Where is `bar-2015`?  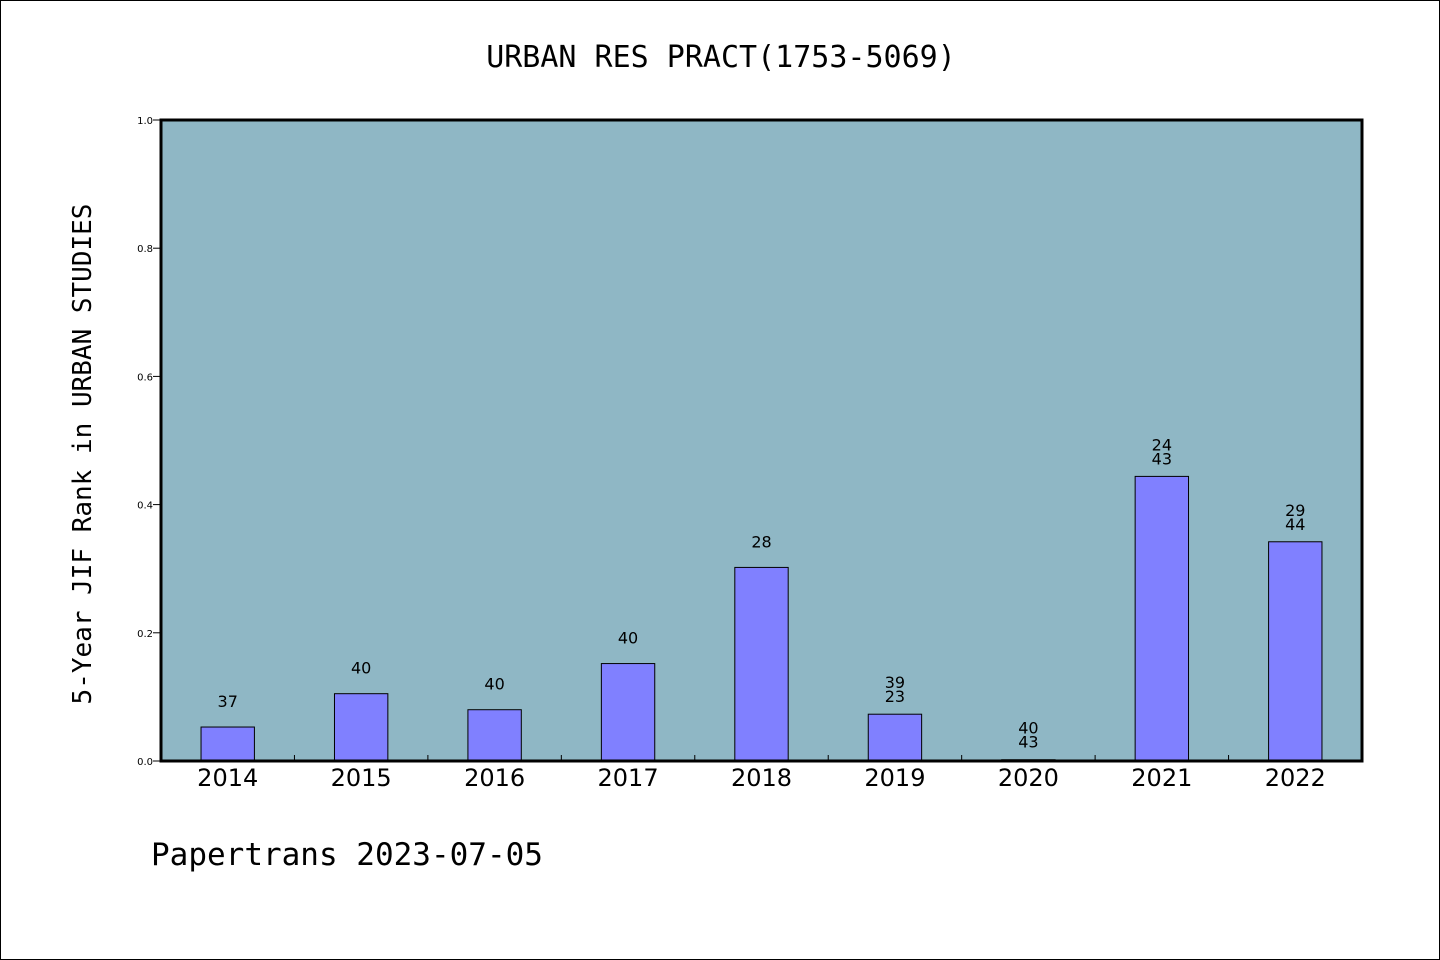
bar-2015 is located at coordinates (361, 727).